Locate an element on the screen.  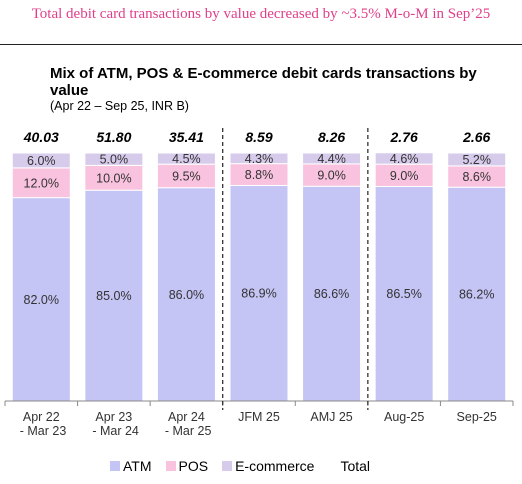
legend-label-total: Total is located at coordinates (355, 466).